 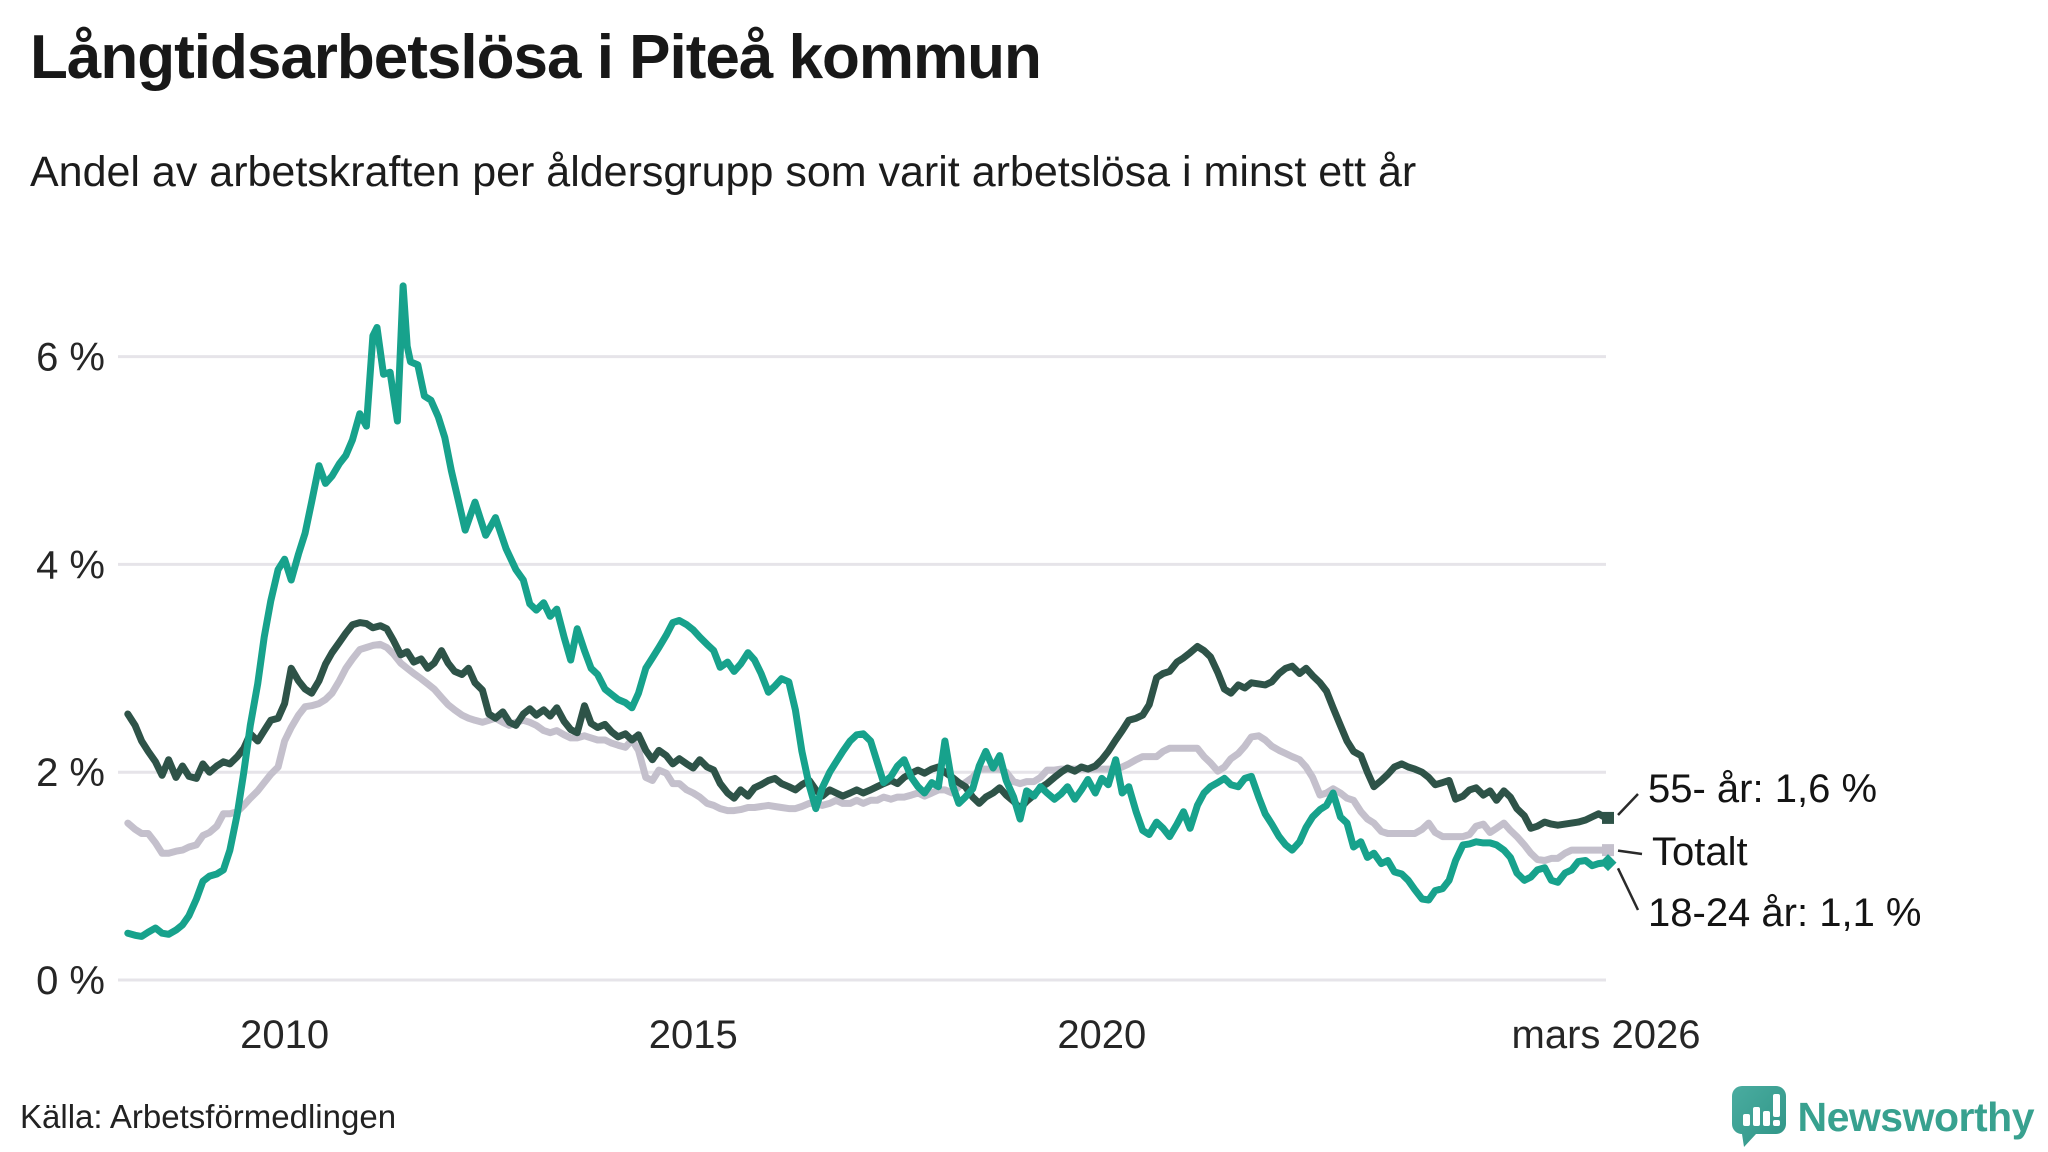 I want to click on x-axis-tick-label: 2010, so click(x=284, y=1035).